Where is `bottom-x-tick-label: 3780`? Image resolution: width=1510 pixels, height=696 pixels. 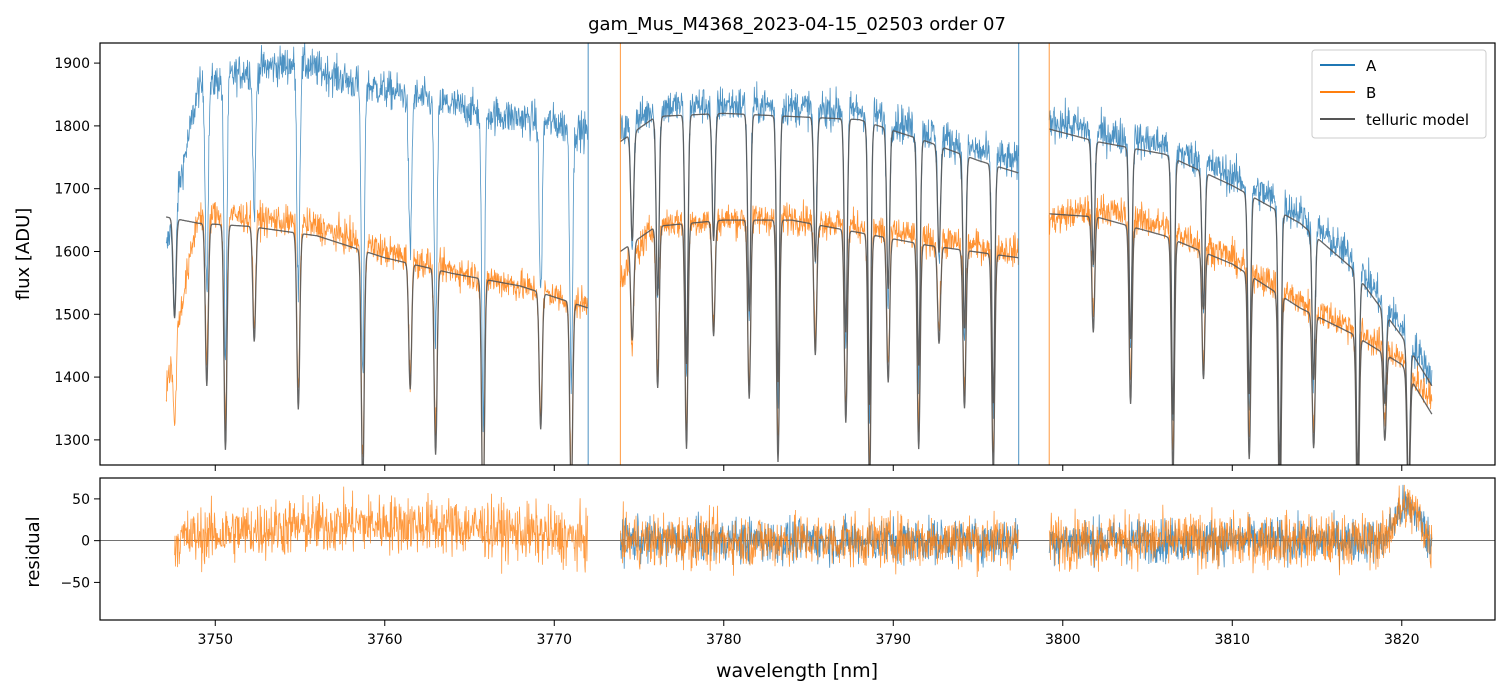 bottom-x-tick-label: 3780 is located at coordinates (724, 640).